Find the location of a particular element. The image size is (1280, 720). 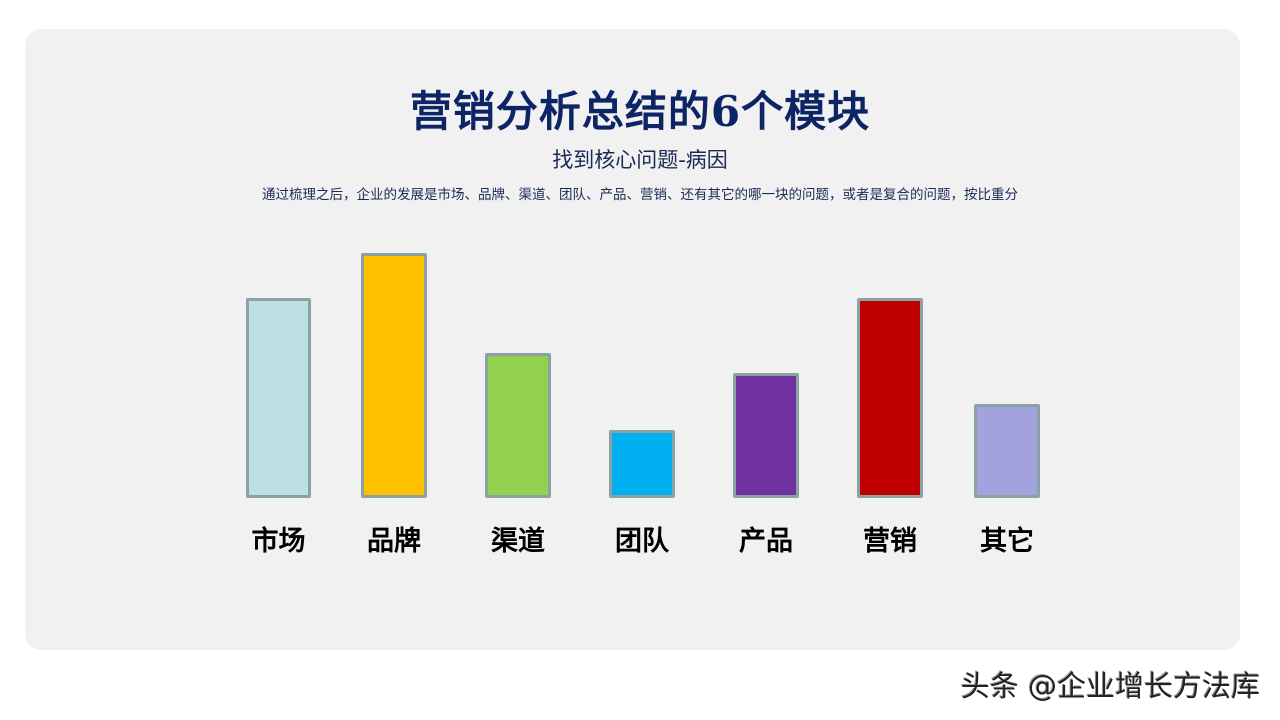

watermark: 头条 @企业增长方法库 is located at coordinates (1110, 686).